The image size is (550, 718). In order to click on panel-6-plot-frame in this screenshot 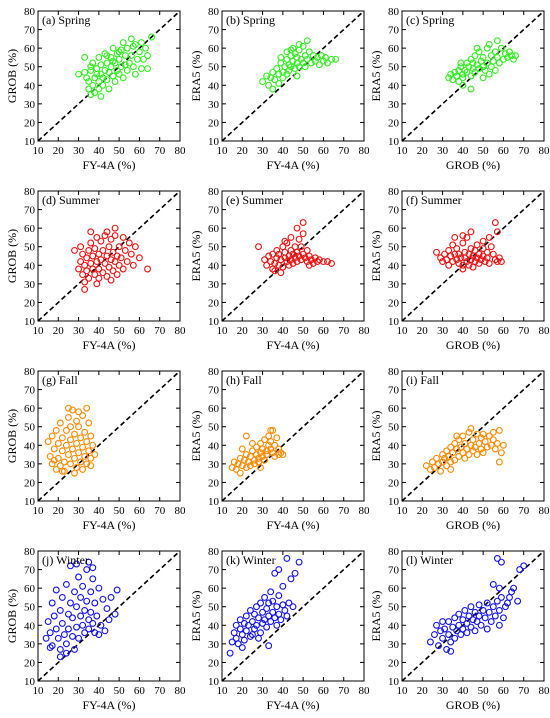, I will do `click(473, 256)`.